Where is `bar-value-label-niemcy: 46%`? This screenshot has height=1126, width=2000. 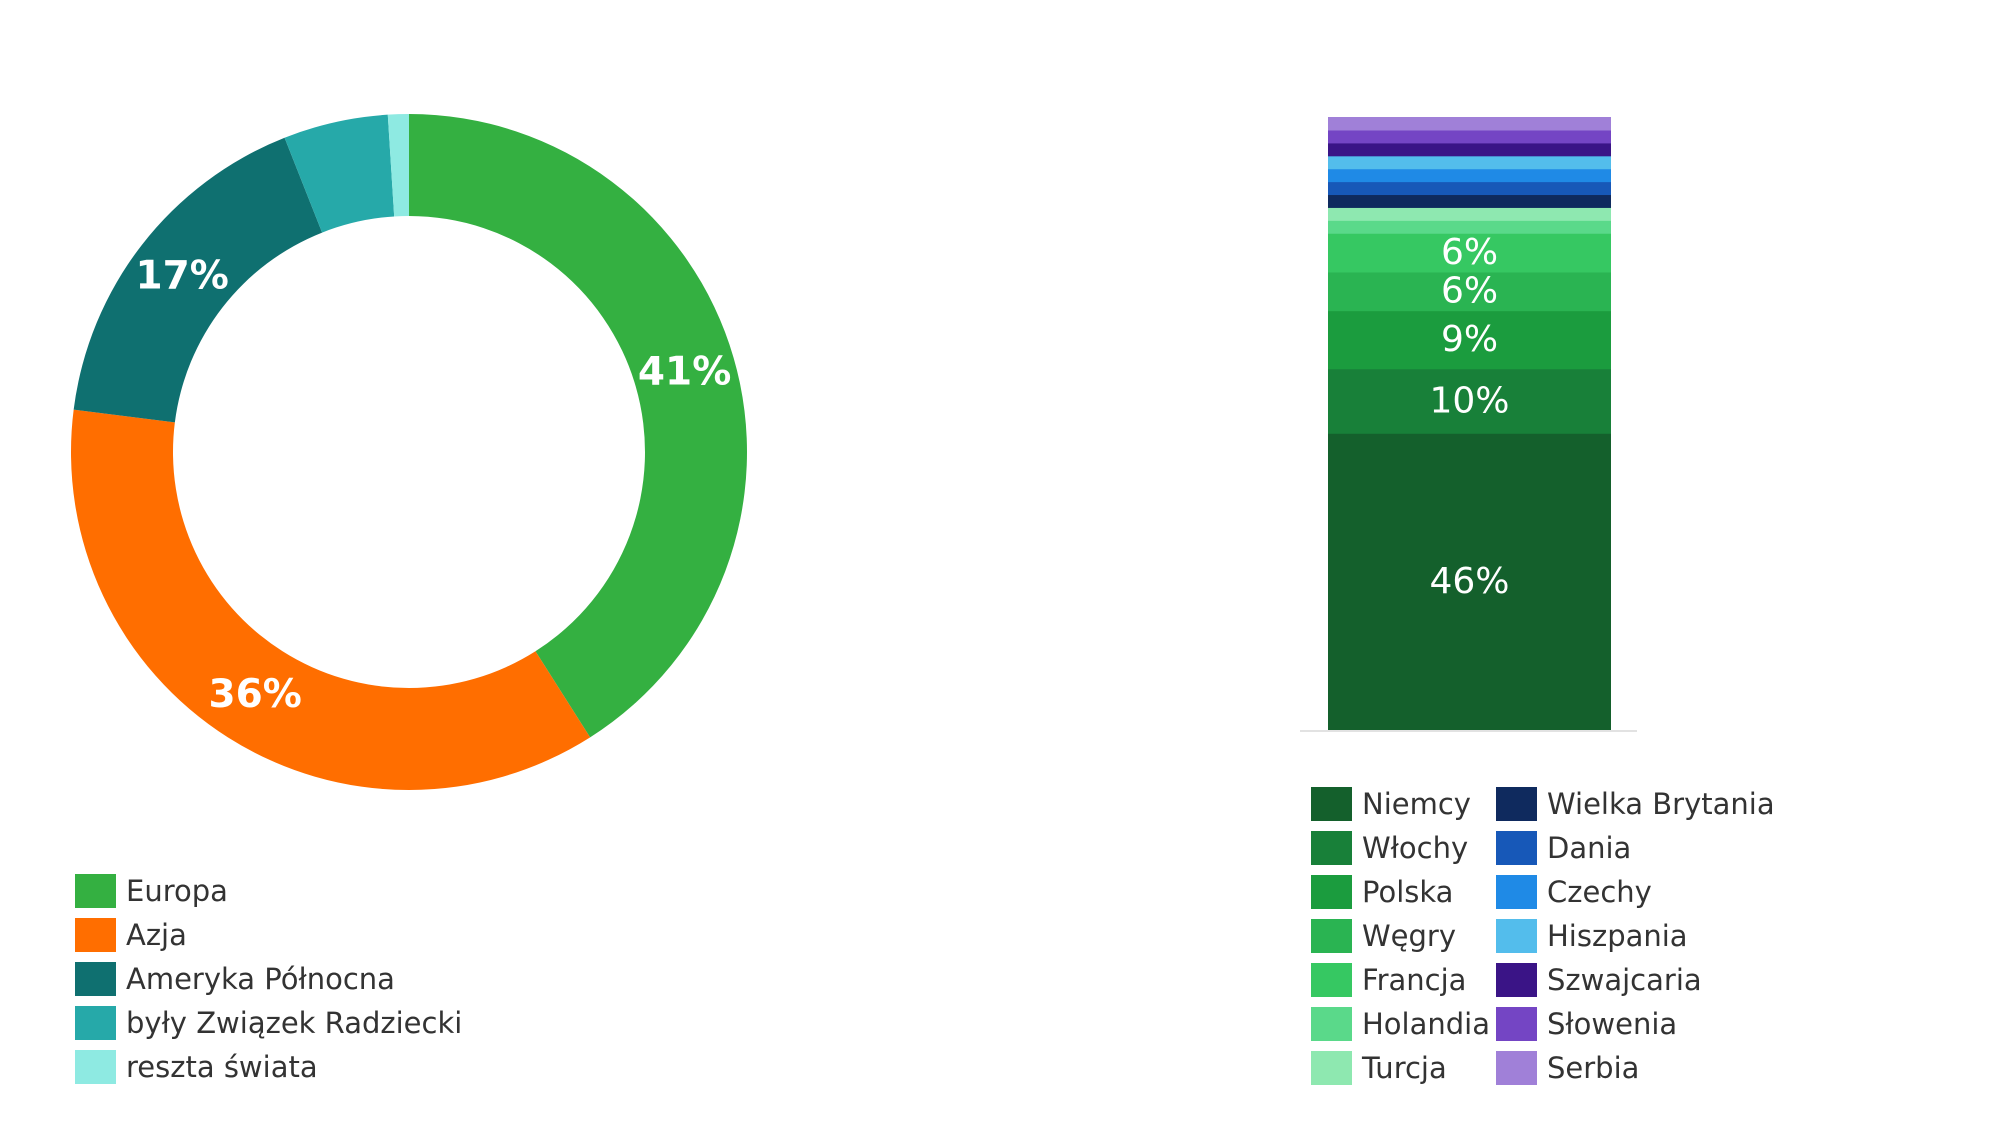 bar-value-label-niemcy: 46% is located at coordinates (1469, 581).